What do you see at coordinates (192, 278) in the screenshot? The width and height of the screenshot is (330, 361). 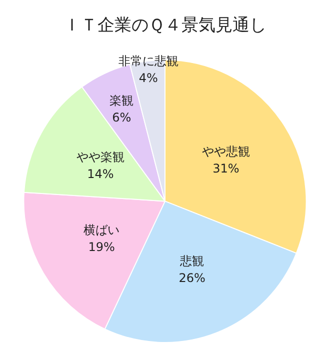 I see `data-label: 26%` at bounding box center [192, 278].